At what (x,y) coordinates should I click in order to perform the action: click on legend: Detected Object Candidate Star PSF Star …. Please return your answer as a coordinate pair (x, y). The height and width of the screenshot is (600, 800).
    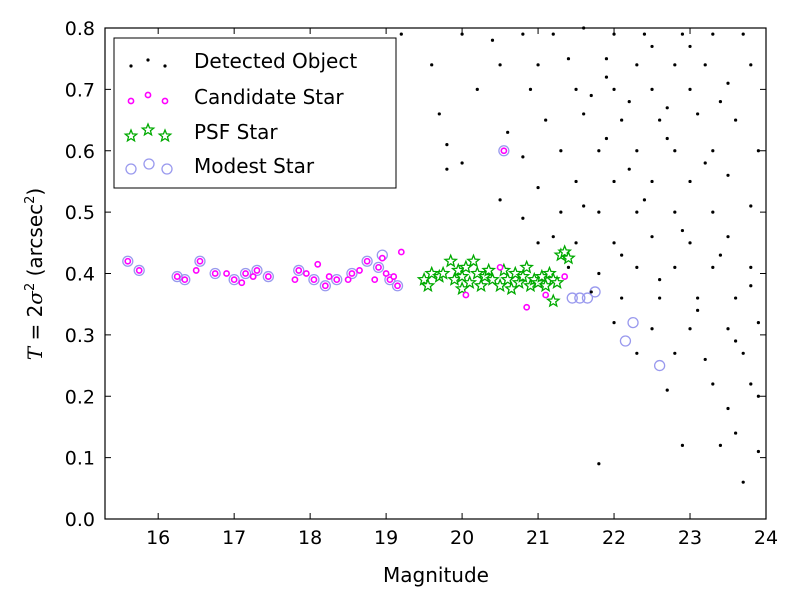
    Looking at the image, I should click on (255, 113).